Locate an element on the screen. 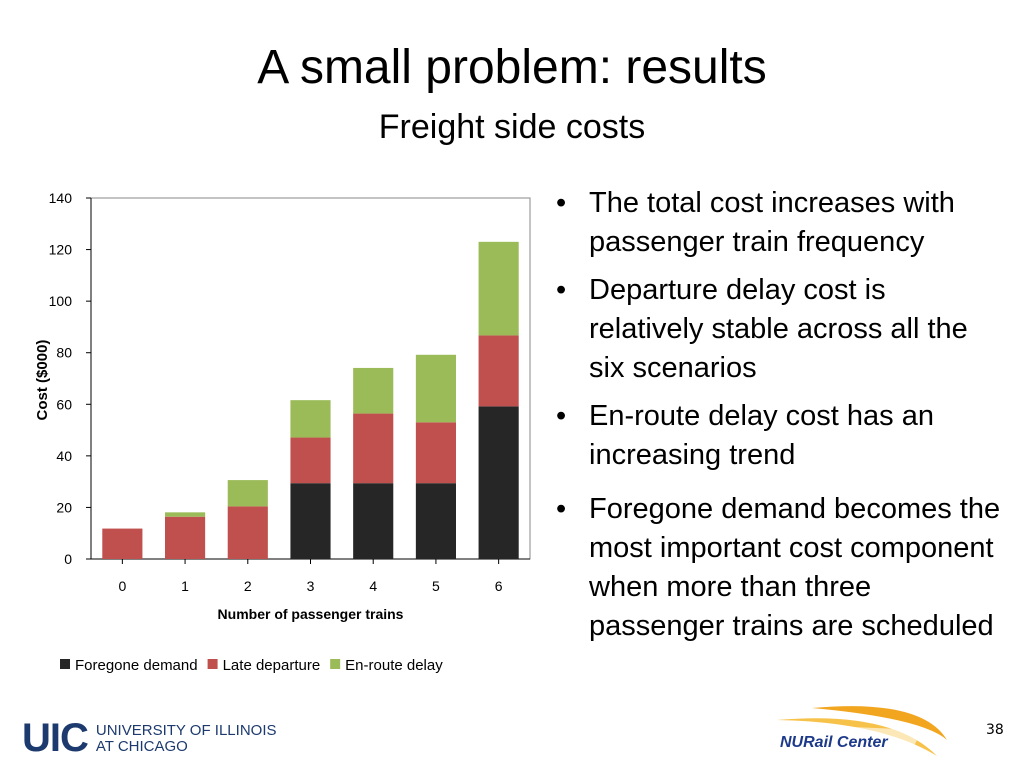 Image resolution: width=1024 pixels, height=768 pixels. page-number: 38 is located at coordinates (995, 730).